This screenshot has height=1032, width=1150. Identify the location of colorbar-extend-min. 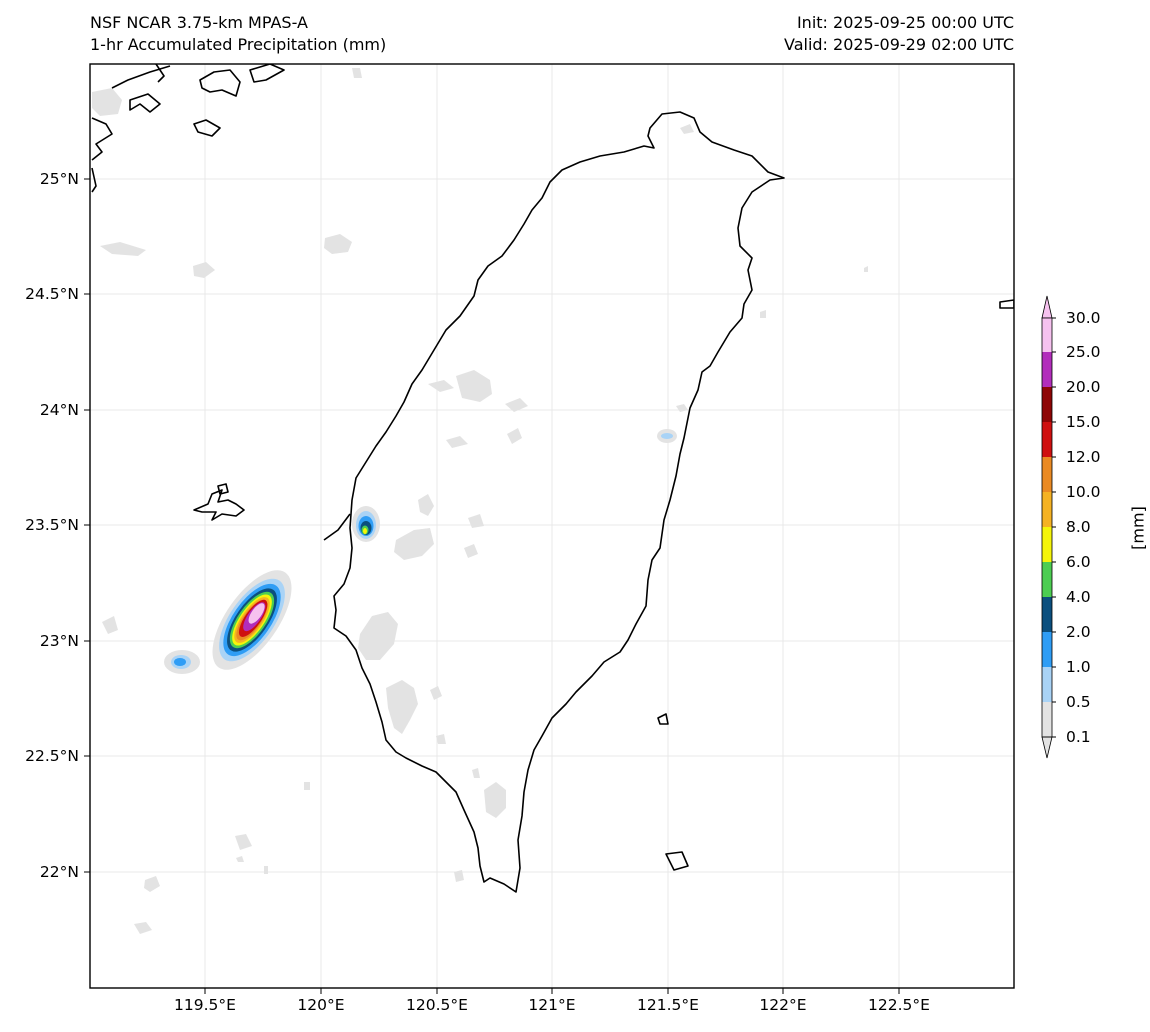
(1047, 747).